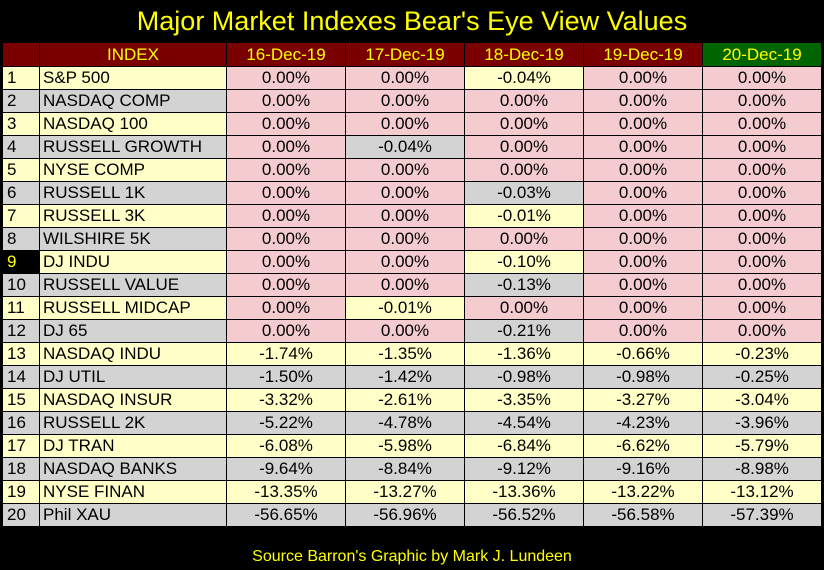  I want to click on rank-cell: 2, so click(21, 101).